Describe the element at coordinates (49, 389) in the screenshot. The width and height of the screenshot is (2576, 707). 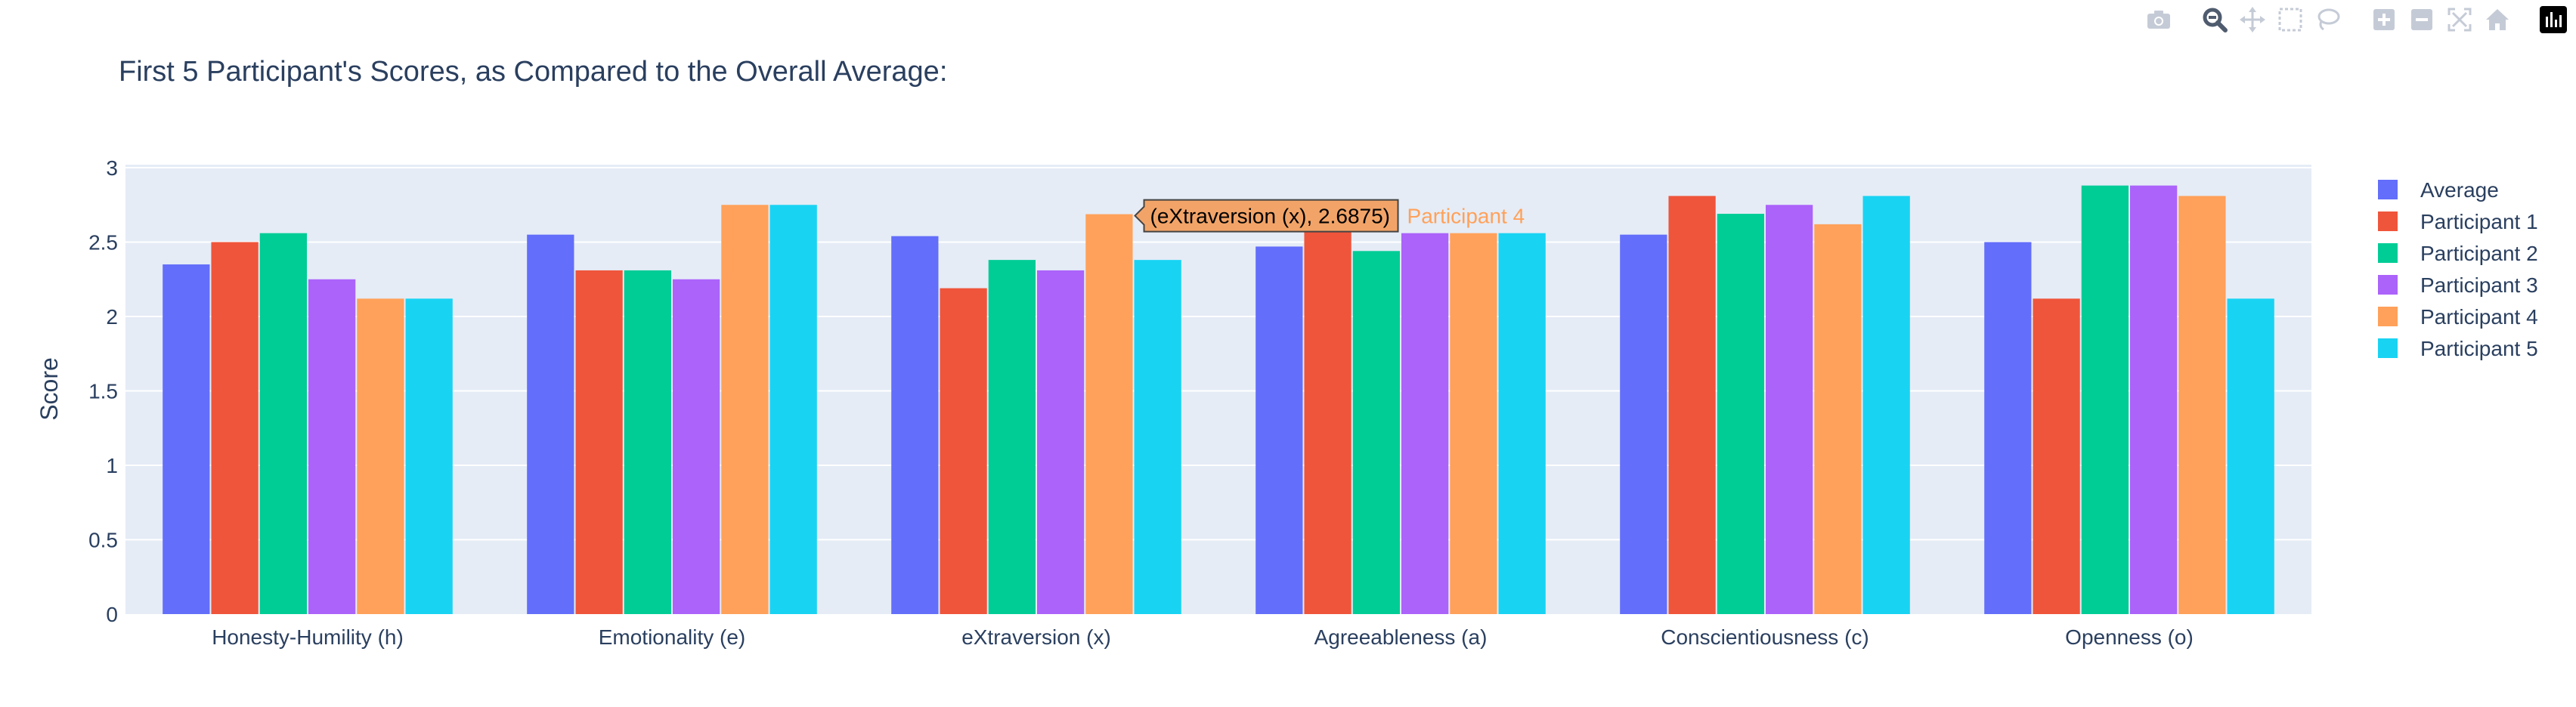
I see `y-axis-title: Score` at that location.